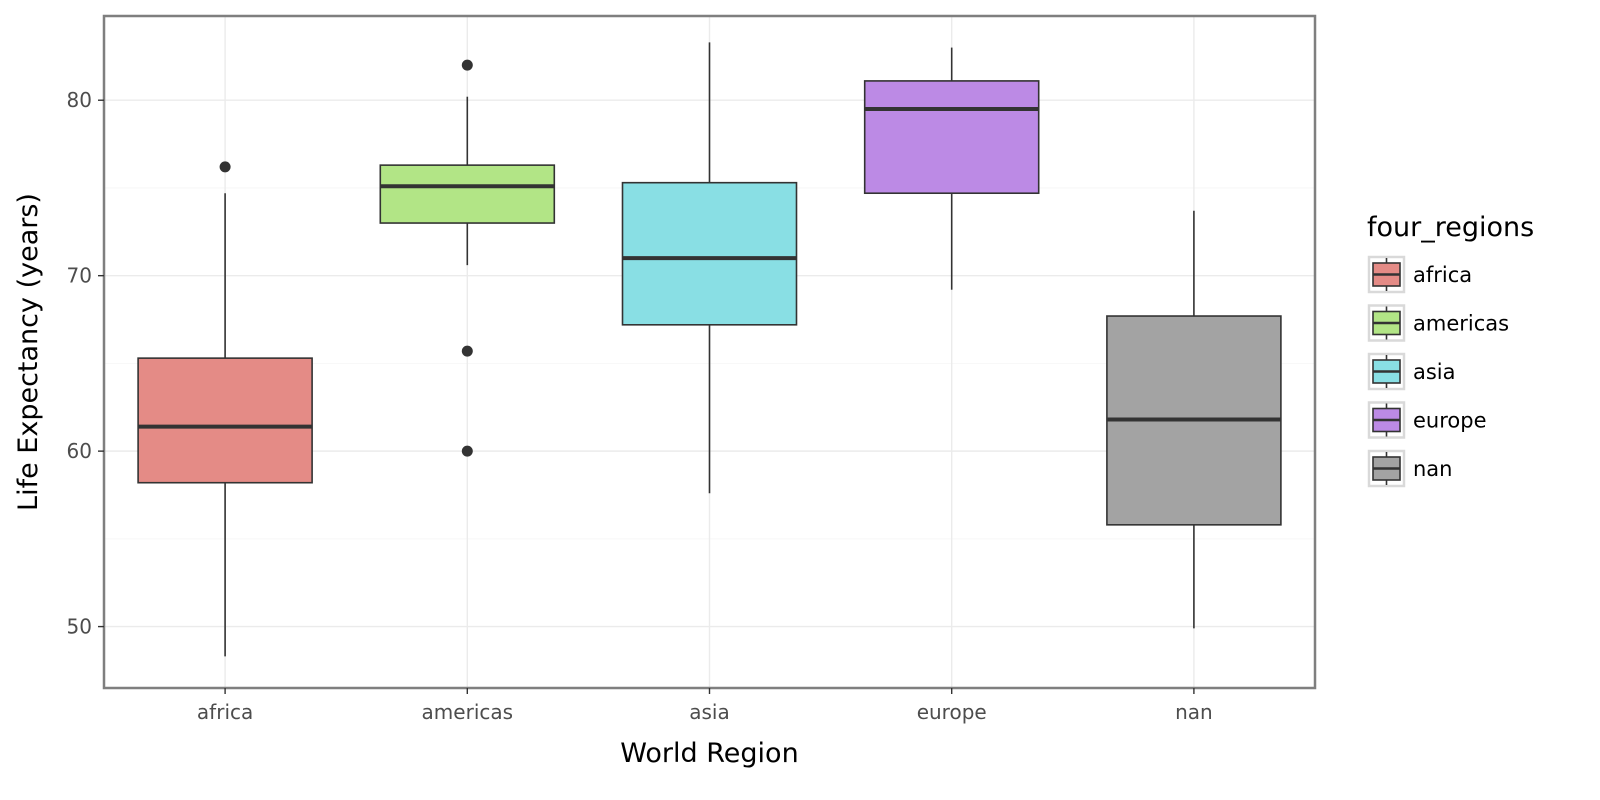 This screenshot has height=800, width=1600. I want to click on legend-item-europe: europe, so click(1427, 420).